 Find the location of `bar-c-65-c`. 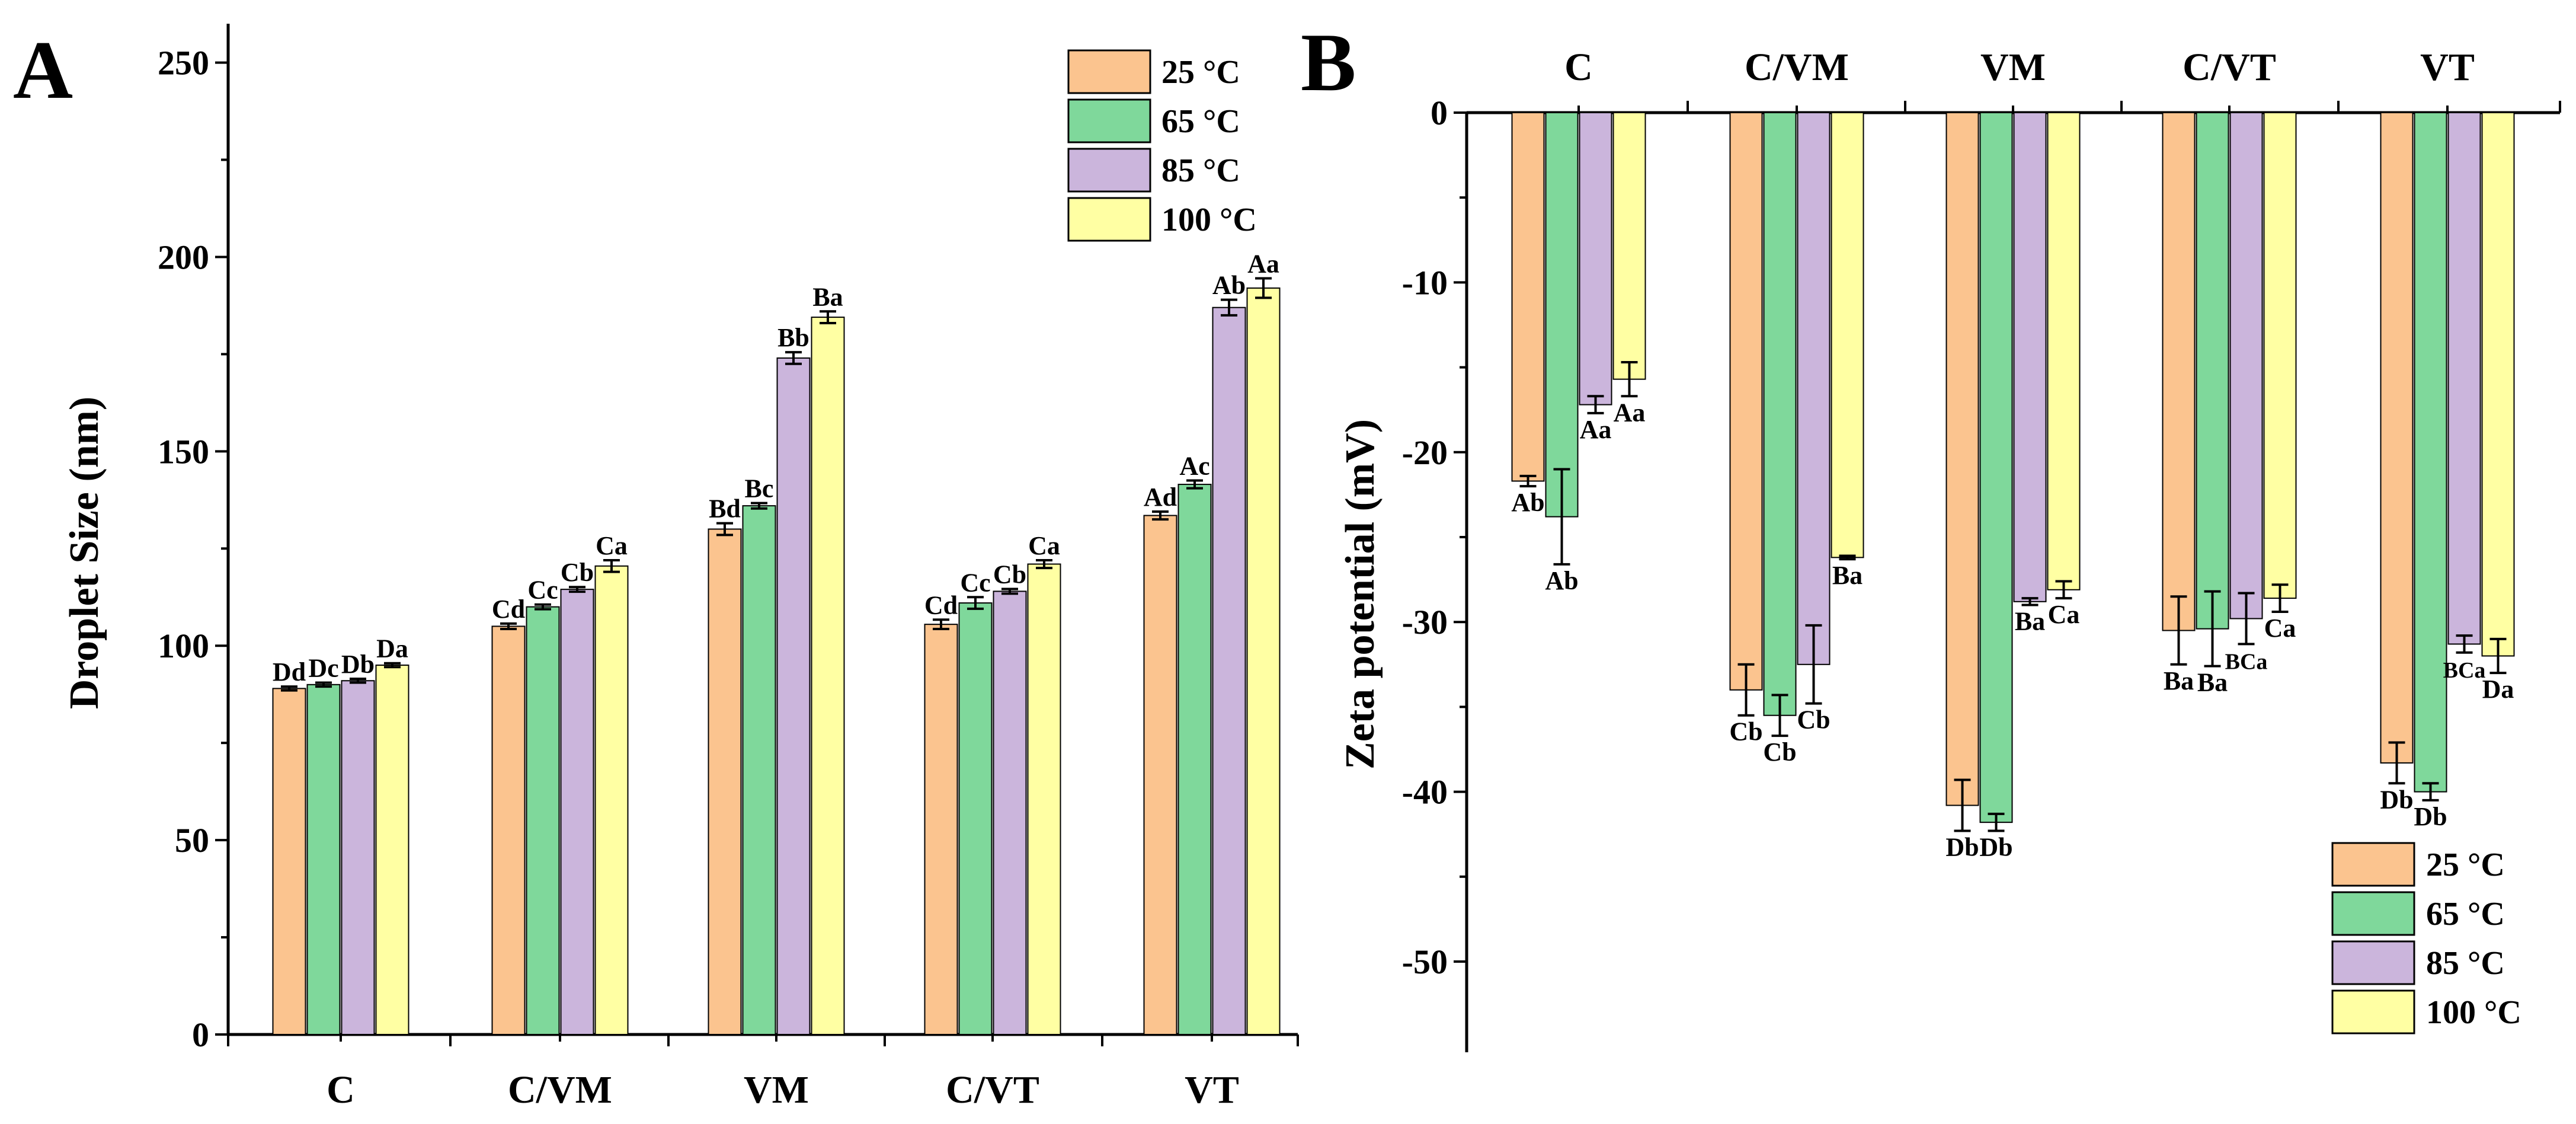

bar-c-65-c is located at coordinates (1562, 315).